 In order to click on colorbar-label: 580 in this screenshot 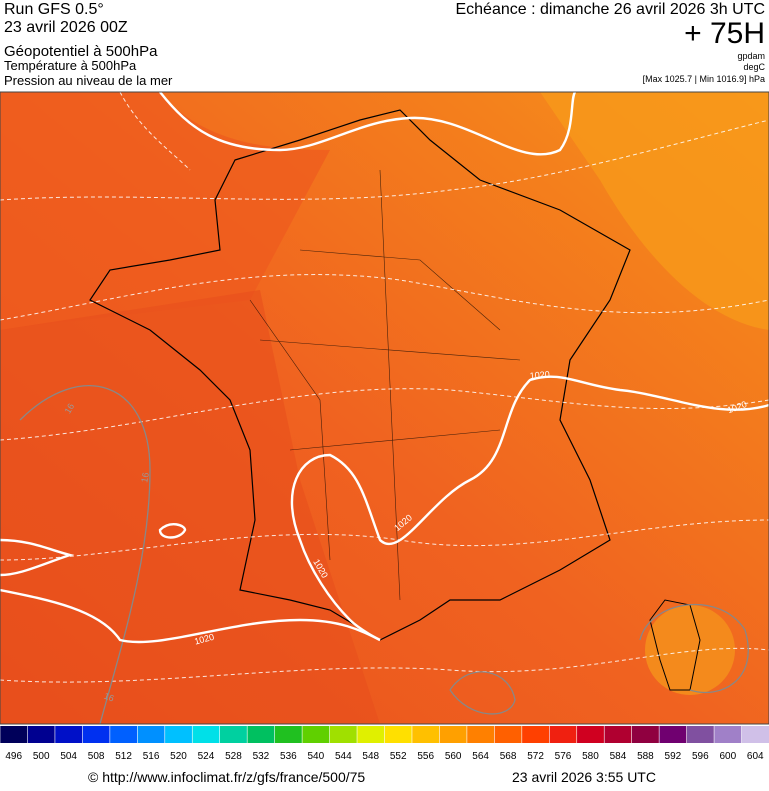, I will do `click(590, 756)`.